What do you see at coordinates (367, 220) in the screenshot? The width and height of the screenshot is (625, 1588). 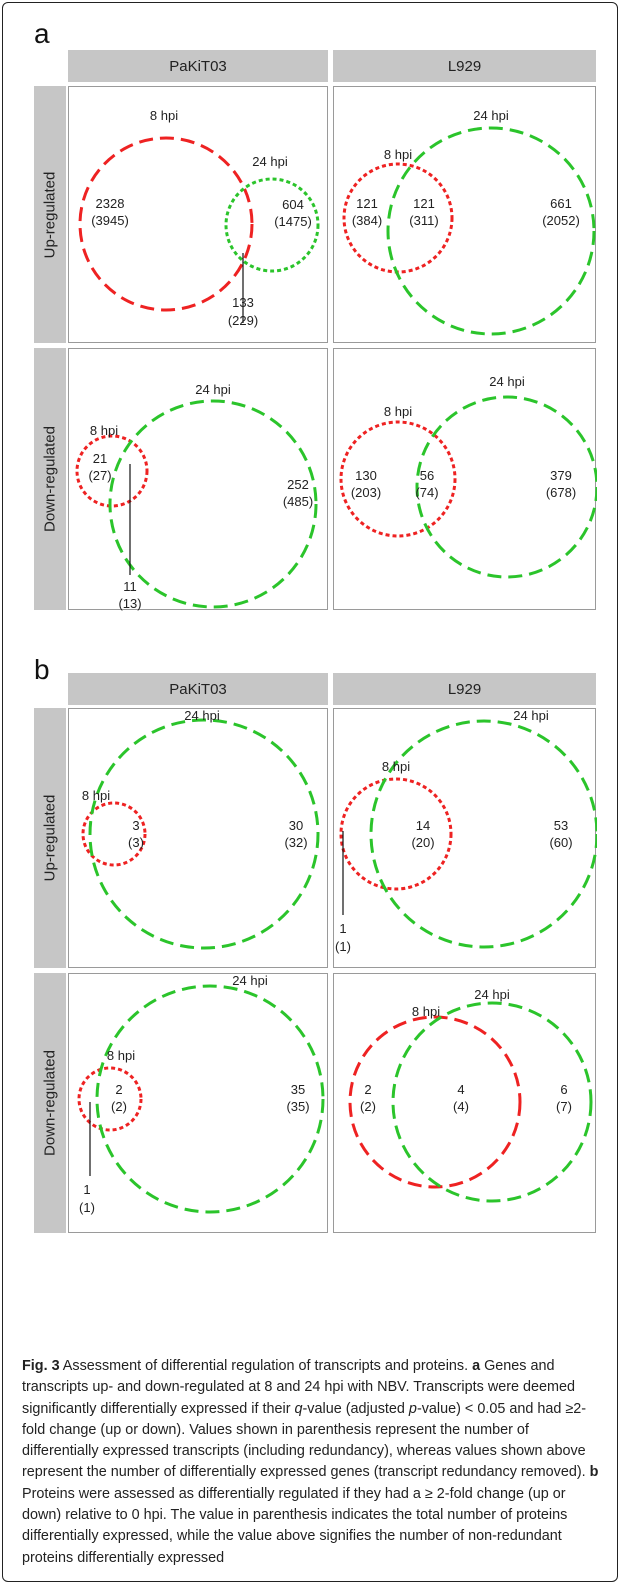 I see `venn-count-paren: (384)` at bounding box center [367, 220].